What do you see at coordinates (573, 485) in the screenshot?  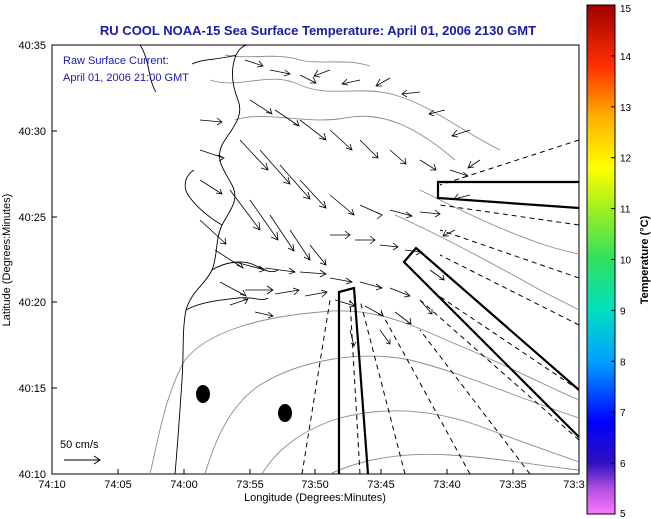 I see `x-tick-label: 73:3` at bounding box center [573, 485].